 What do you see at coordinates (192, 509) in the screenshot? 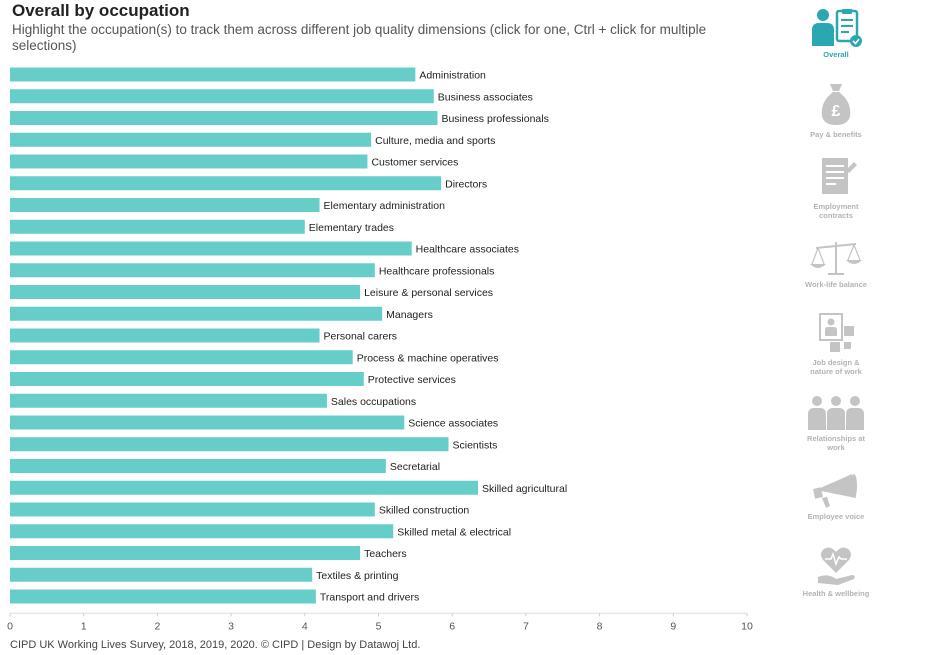
I see `bar-skilled-construction` at bounding box center [192, 509].